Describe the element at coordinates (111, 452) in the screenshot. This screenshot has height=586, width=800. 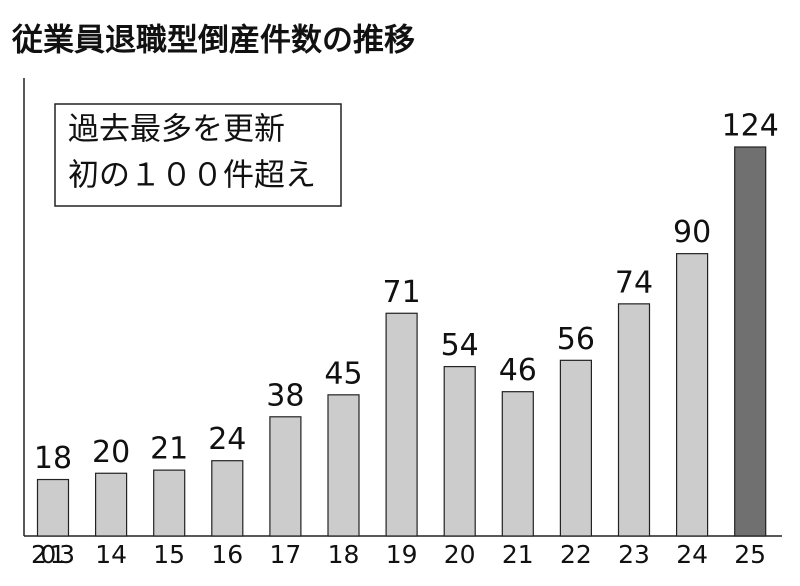
I see `value-label: 20` at that location.